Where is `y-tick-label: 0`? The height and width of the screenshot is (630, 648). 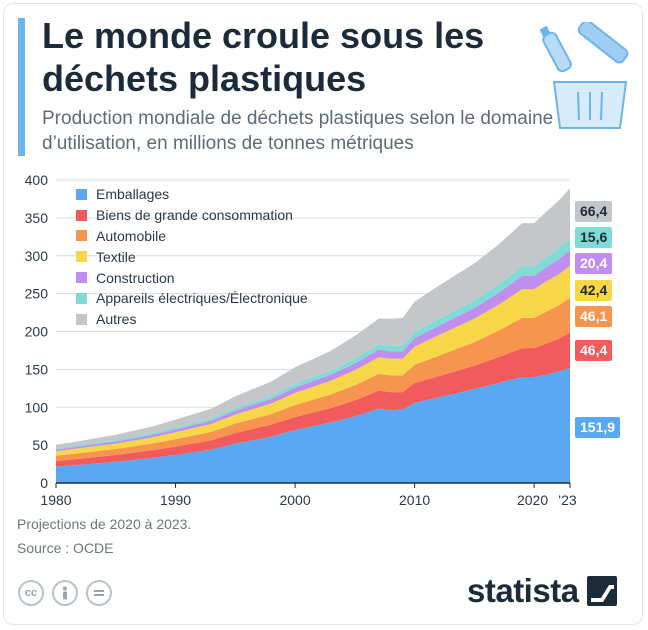
y-tick-label: 0 is located at coordinates (44, 483).